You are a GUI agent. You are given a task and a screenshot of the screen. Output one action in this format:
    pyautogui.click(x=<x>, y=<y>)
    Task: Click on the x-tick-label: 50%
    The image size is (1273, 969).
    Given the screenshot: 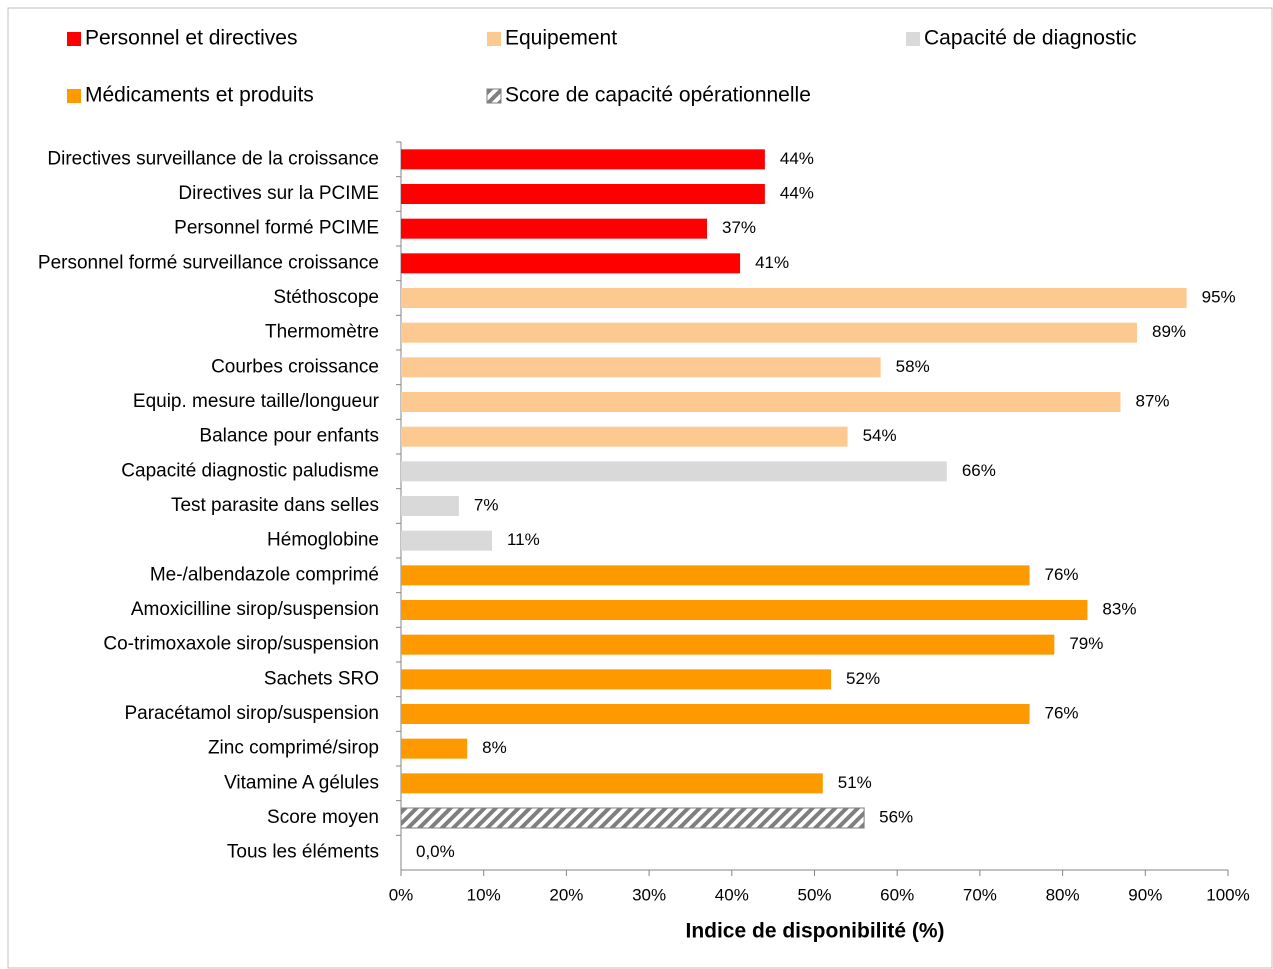 What is the action you would take?
    pyautogui.click(x=814, y=894)
    